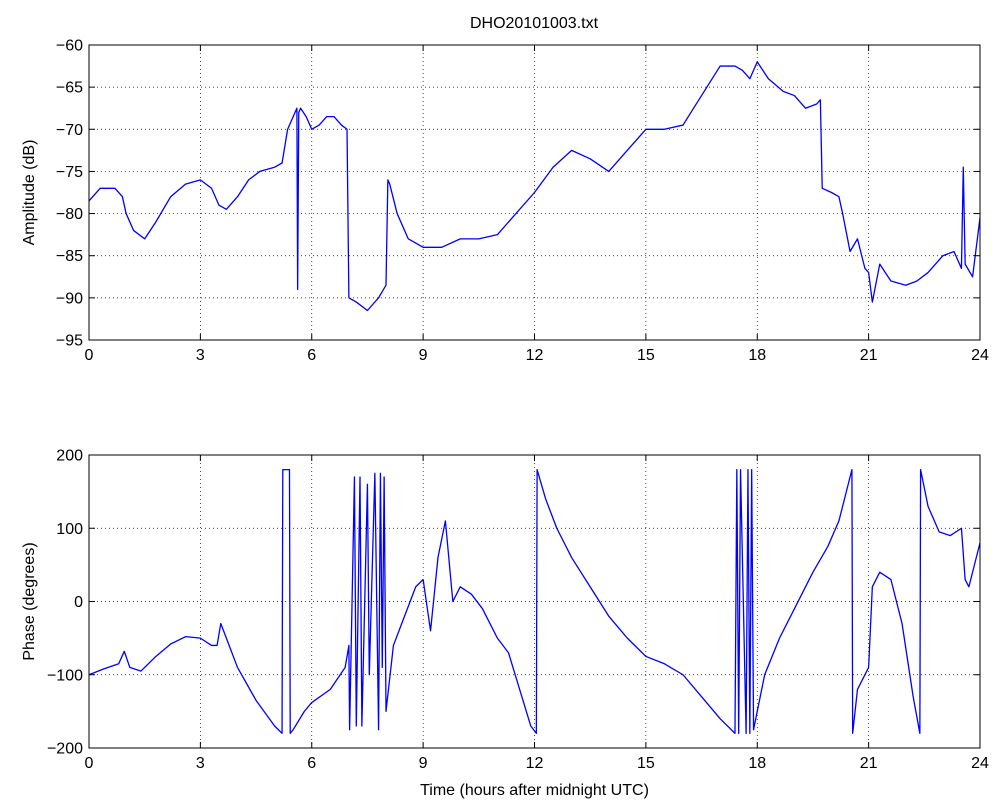  What do you see at coordinates (69, 172) in the screenshot?
I see `amplitude-y-tick-label: −75` at bounding box center [69, 172].